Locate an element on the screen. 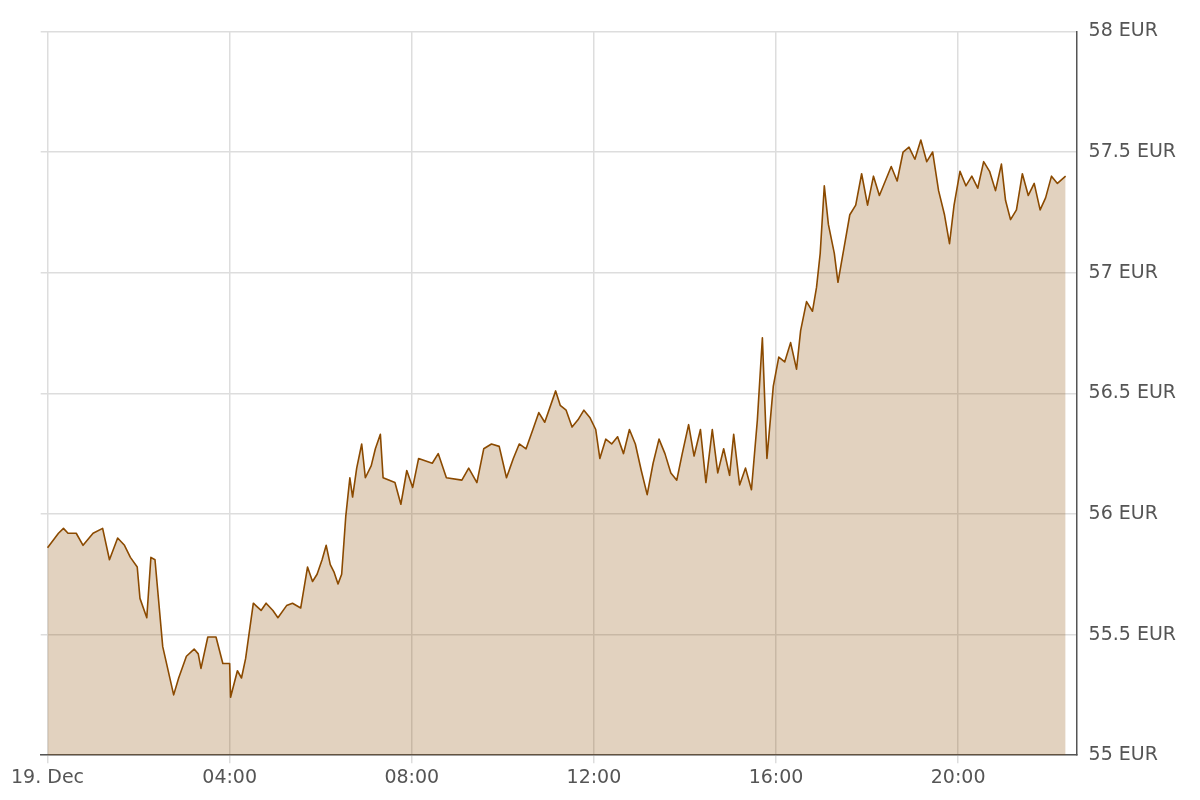 The width and height of the screenshot is (1200, 800). x-tick-label: 16:00 is located at coordinates (776, 775).